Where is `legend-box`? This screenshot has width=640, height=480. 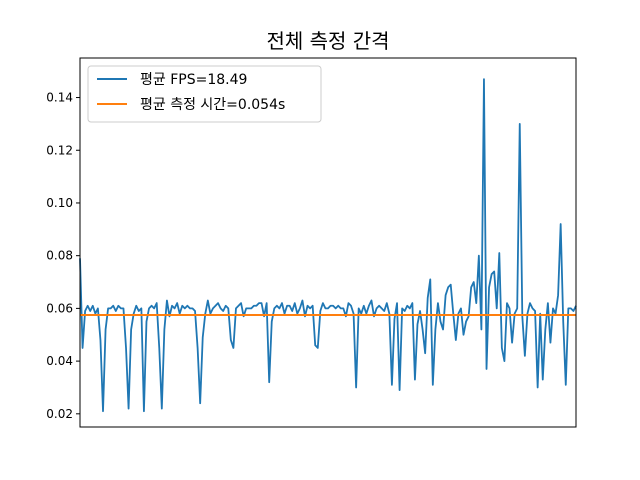
legend-box is located at coordinates (204, 94).